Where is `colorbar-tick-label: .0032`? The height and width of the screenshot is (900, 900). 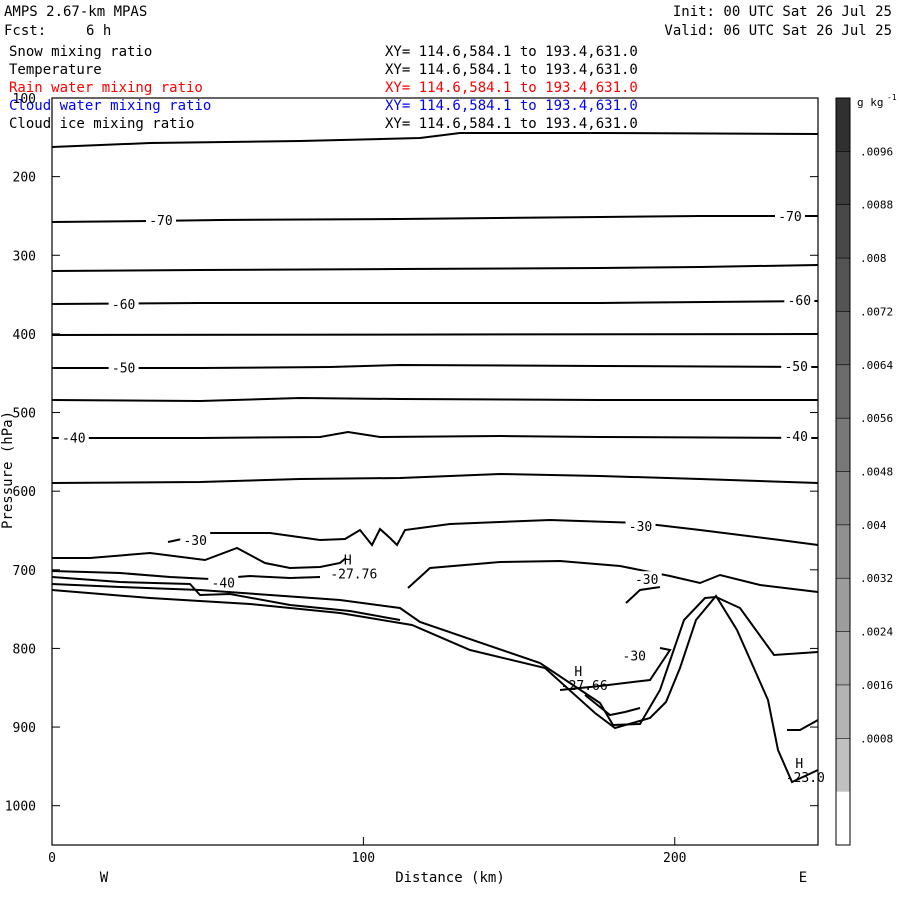
colorbar-tick-label: .0032 is located at coordinates (876, 578).